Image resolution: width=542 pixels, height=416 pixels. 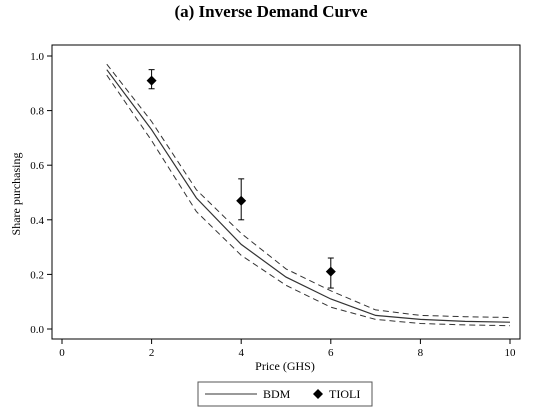 I want to click on x-tick-label: 8, so click(x=421, y=353).